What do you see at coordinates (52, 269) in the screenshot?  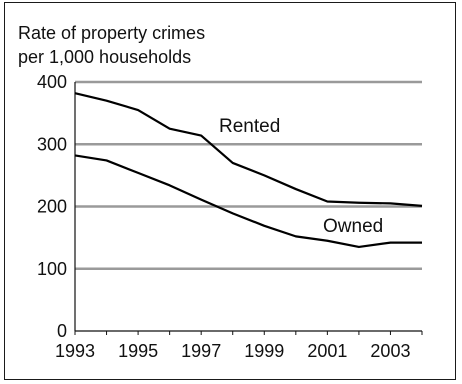 I see `y-tick-label: 100` at bounding box center [52, 269].